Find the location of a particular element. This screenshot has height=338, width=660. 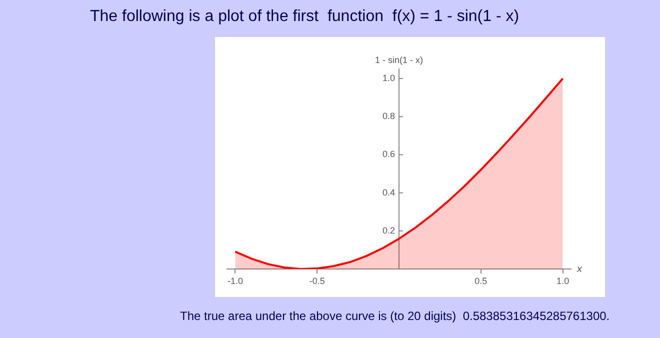

y-tick-label: 0.4 is located at coordinates (388, 192).